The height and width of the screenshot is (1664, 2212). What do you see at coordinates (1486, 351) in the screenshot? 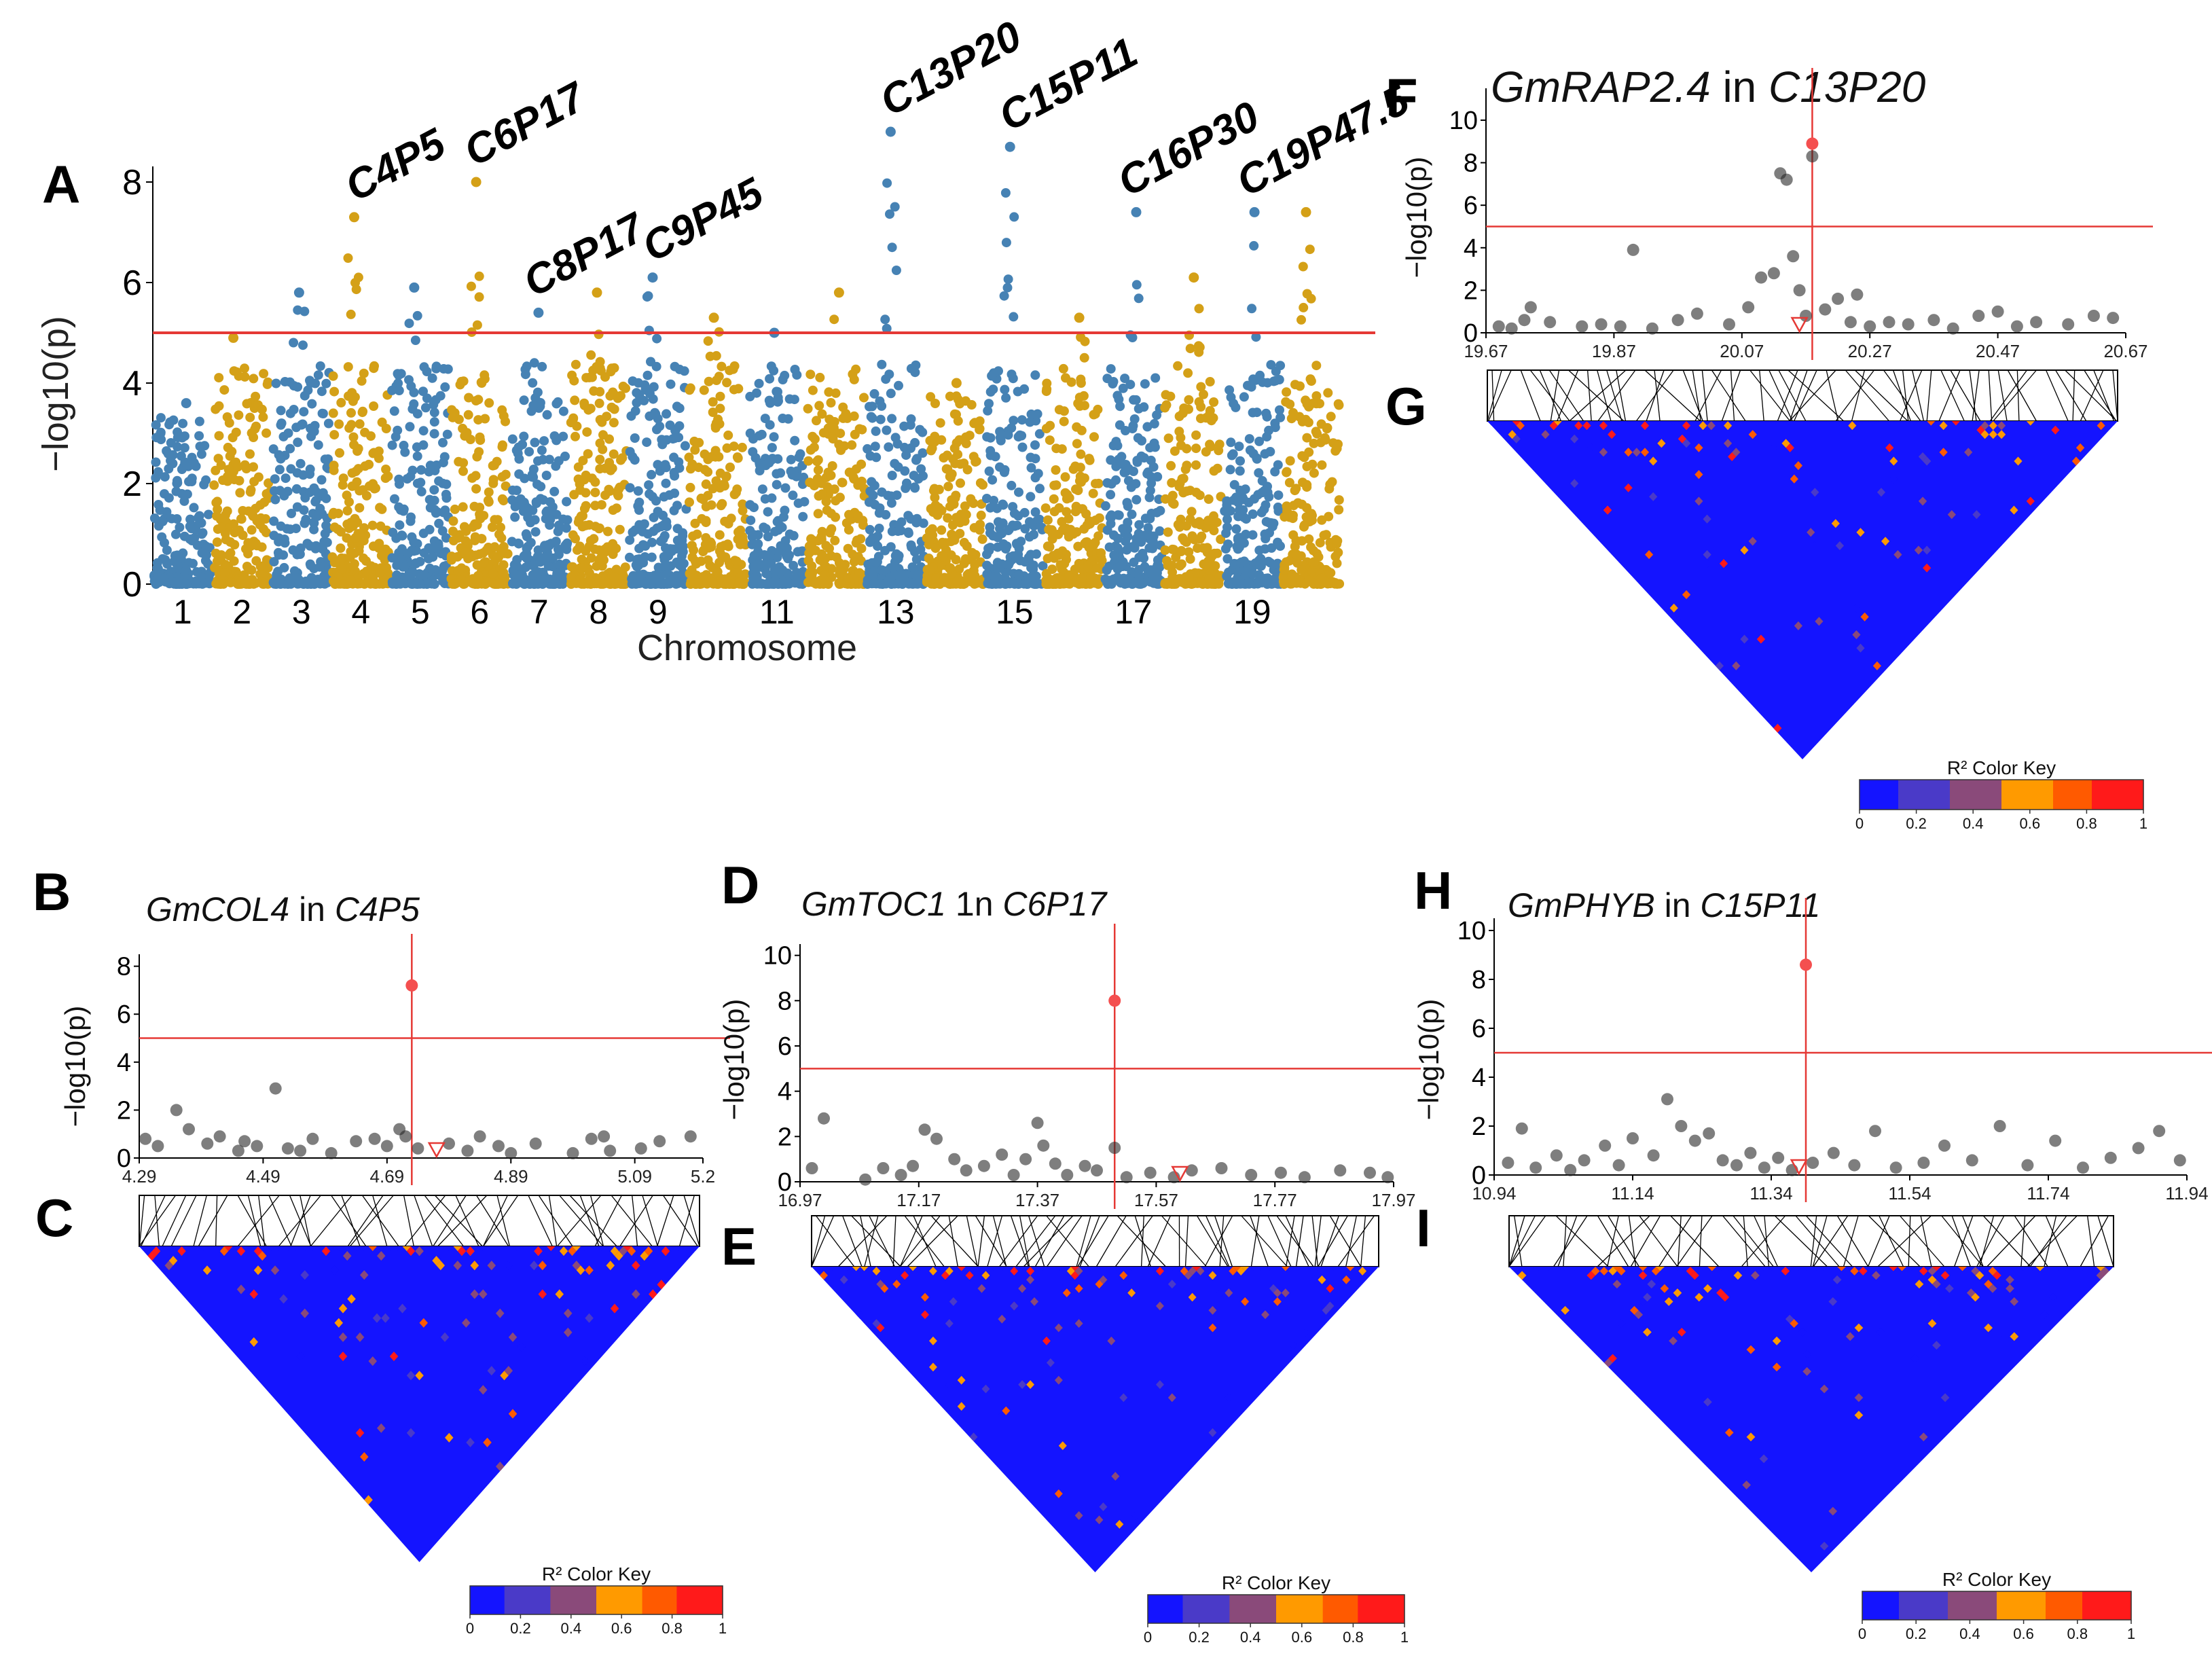
I see `regional-x-tick-label: 19.67` at bounding box center [1486, 351].